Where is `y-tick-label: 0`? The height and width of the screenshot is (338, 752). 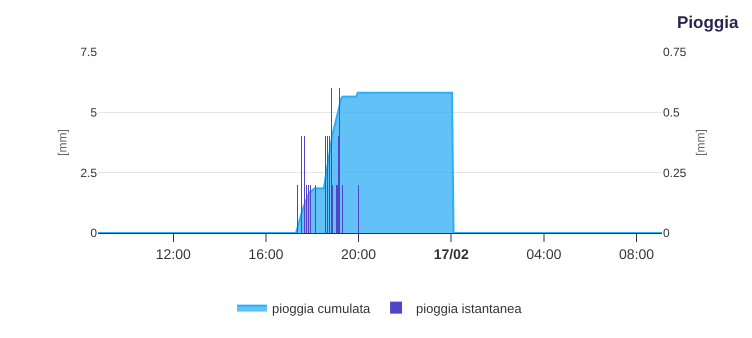
y-tick-label: 0 is located at coordinates (94, 233).